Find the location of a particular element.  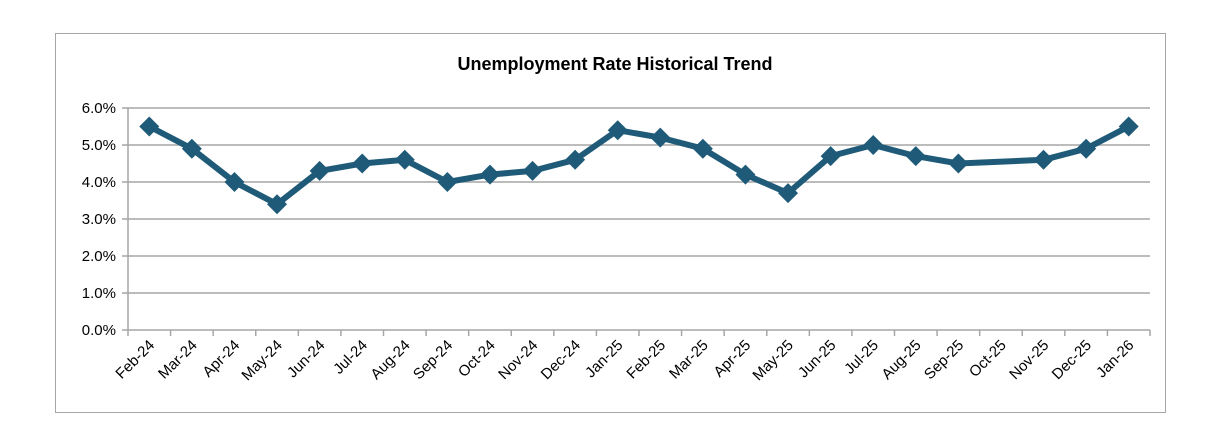

x-tick-label: Jun-25 is located at coordinates (817, 359).